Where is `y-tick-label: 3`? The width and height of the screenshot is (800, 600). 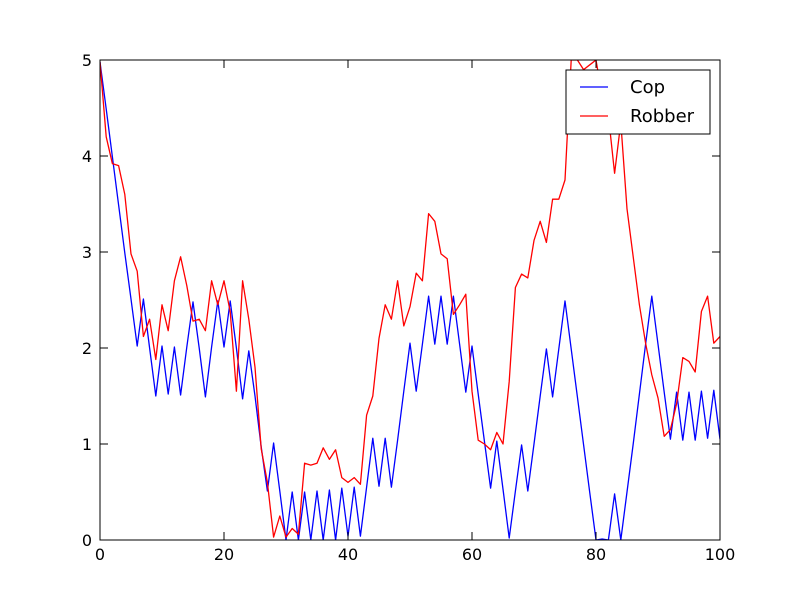
y-tick-label: 3 is located at coordinates (87, 252).